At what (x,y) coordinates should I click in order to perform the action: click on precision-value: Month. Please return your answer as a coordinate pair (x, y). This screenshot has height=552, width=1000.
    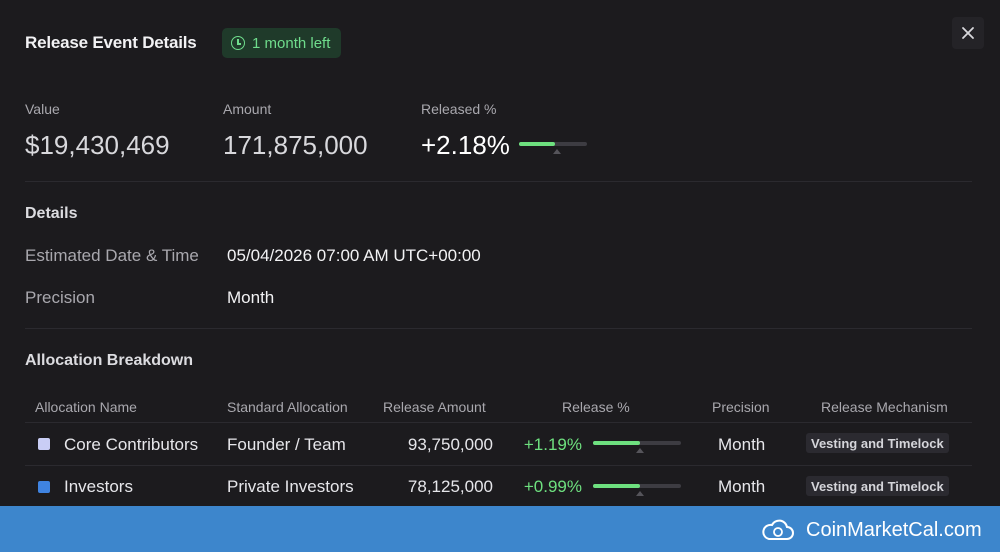
    Looking at the image, I should click on (251, 297).